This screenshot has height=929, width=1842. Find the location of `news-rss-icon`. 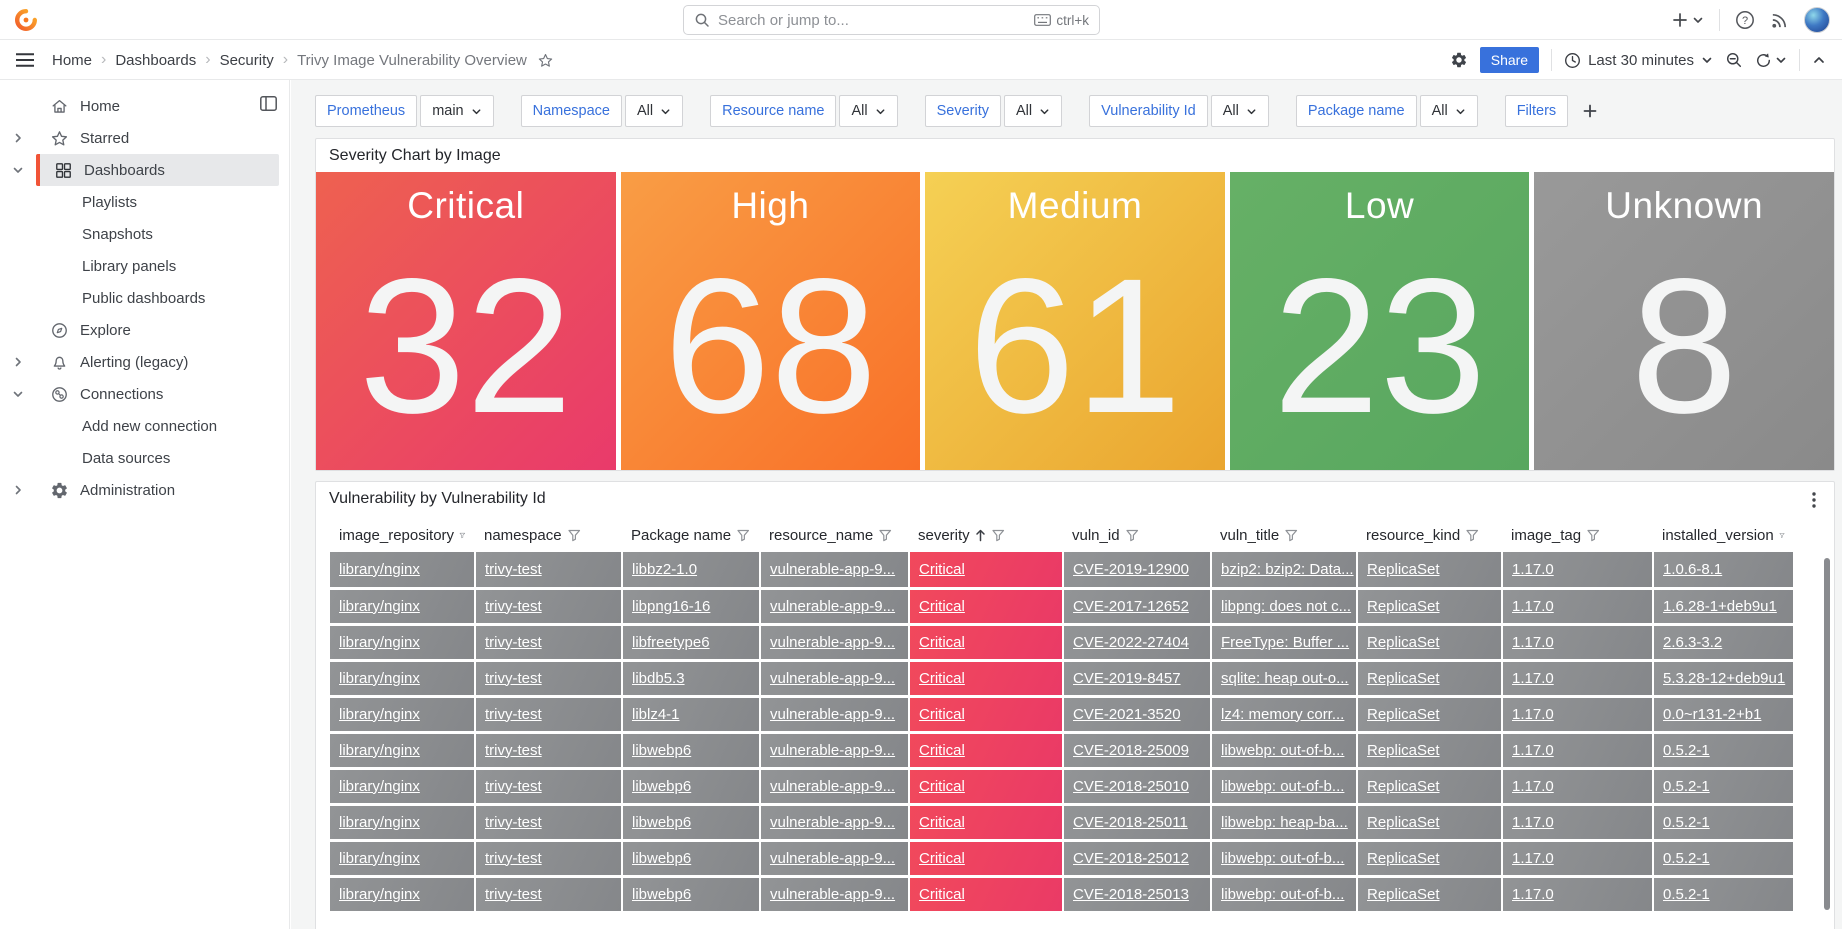

news-rss-icon is located at coordinates (1779, 20).